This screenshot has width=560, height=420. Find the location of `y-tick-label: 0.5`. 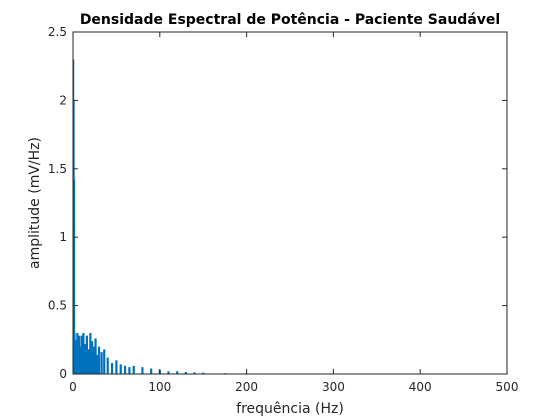

y-tick-label: 0.5 is located at coordinates (57, 306).